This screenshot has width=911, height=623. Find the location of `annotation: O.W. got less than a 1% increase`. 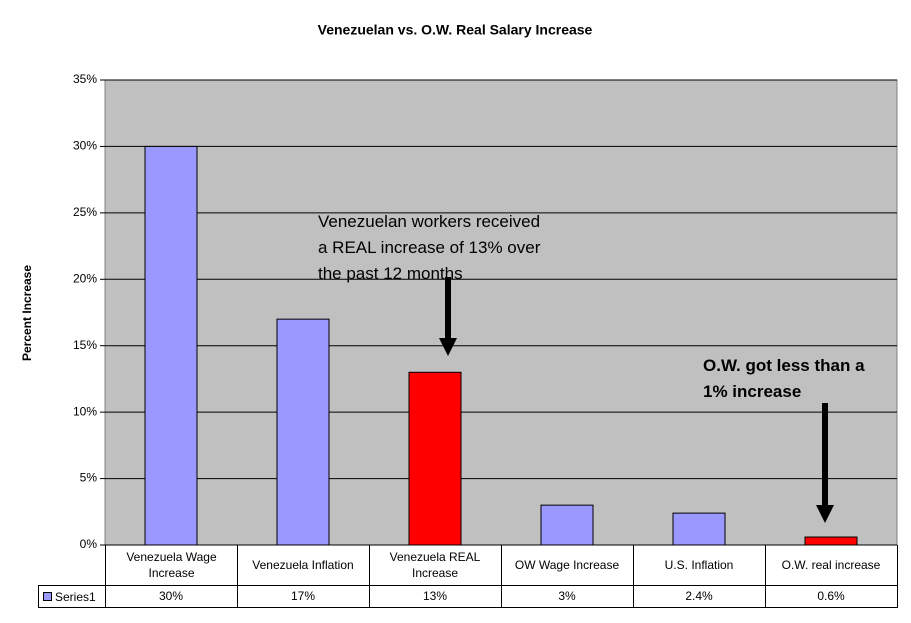

annotation: O.W. got less than a 1% increase is located at coordinates (784, 379).